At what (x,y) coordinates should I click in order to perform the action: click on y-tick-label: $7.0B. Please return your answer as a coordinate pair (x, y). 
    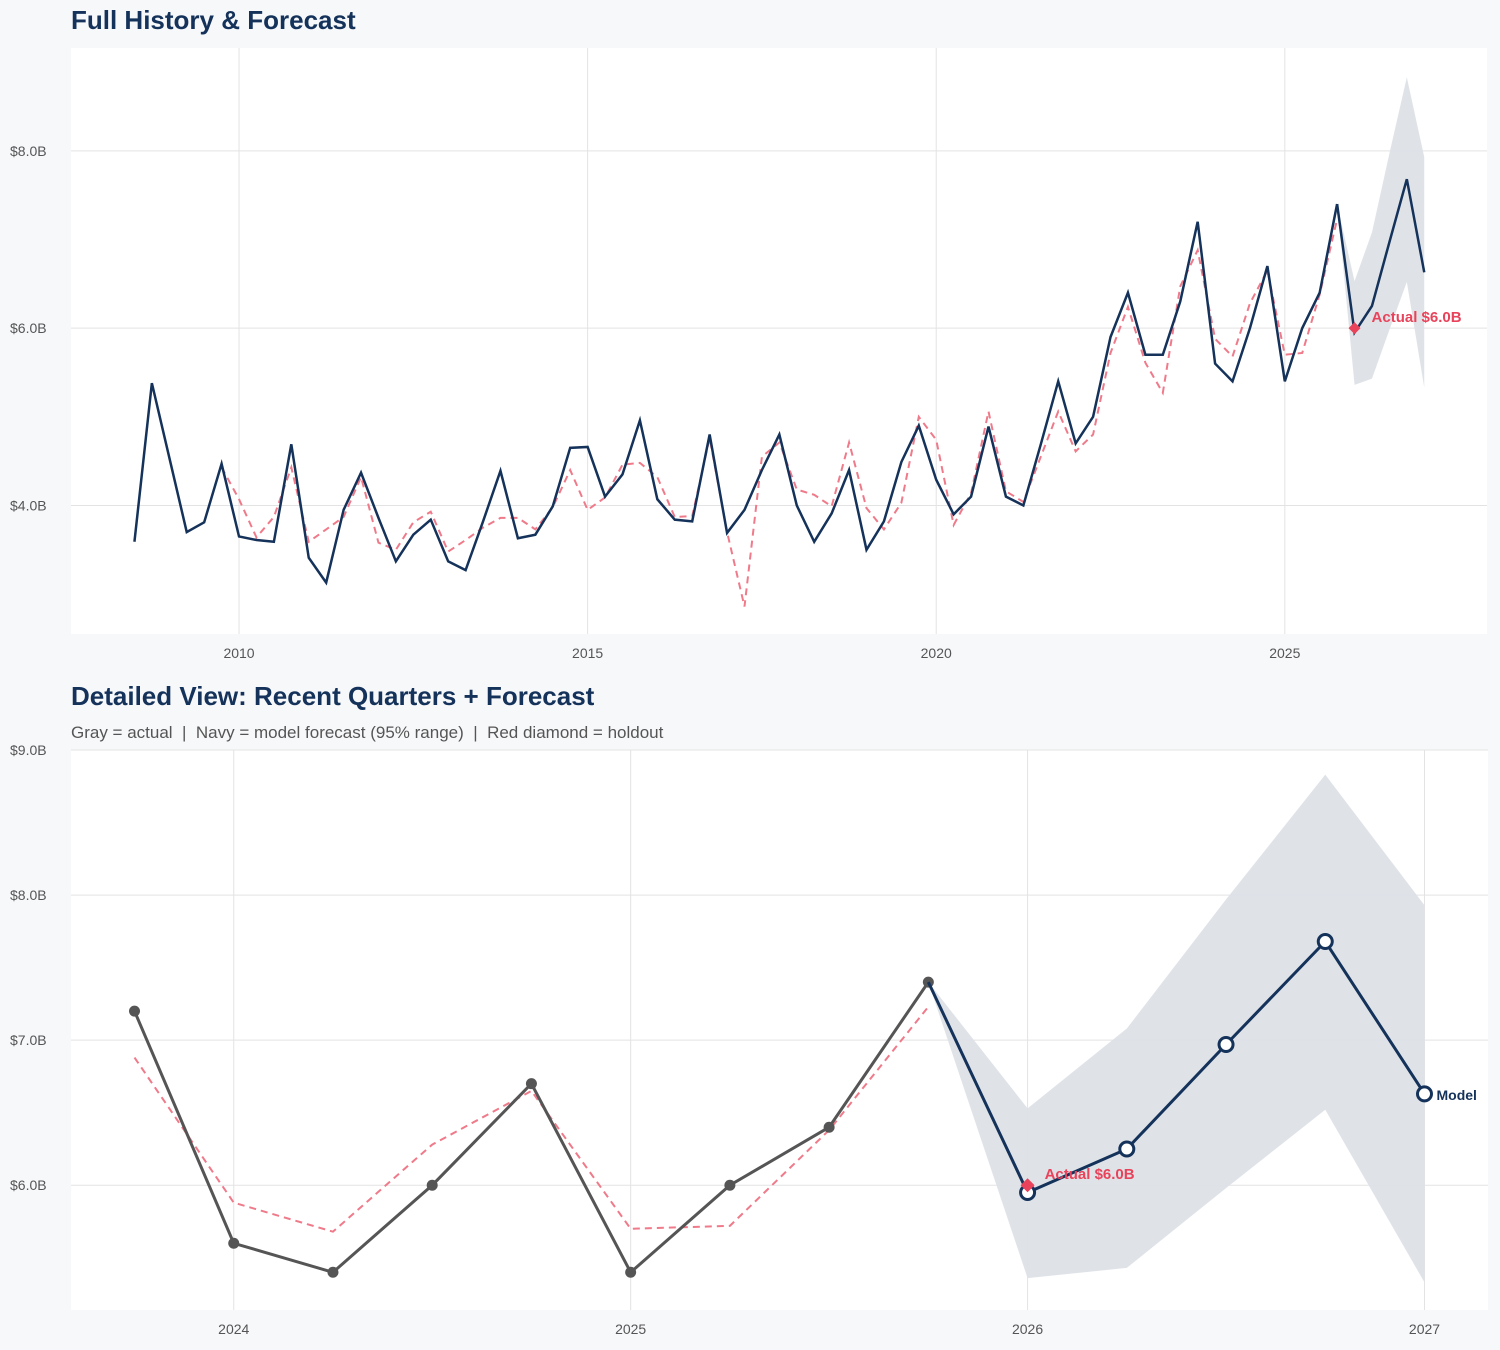
    Looking at the image, I should click on (28, 1040).